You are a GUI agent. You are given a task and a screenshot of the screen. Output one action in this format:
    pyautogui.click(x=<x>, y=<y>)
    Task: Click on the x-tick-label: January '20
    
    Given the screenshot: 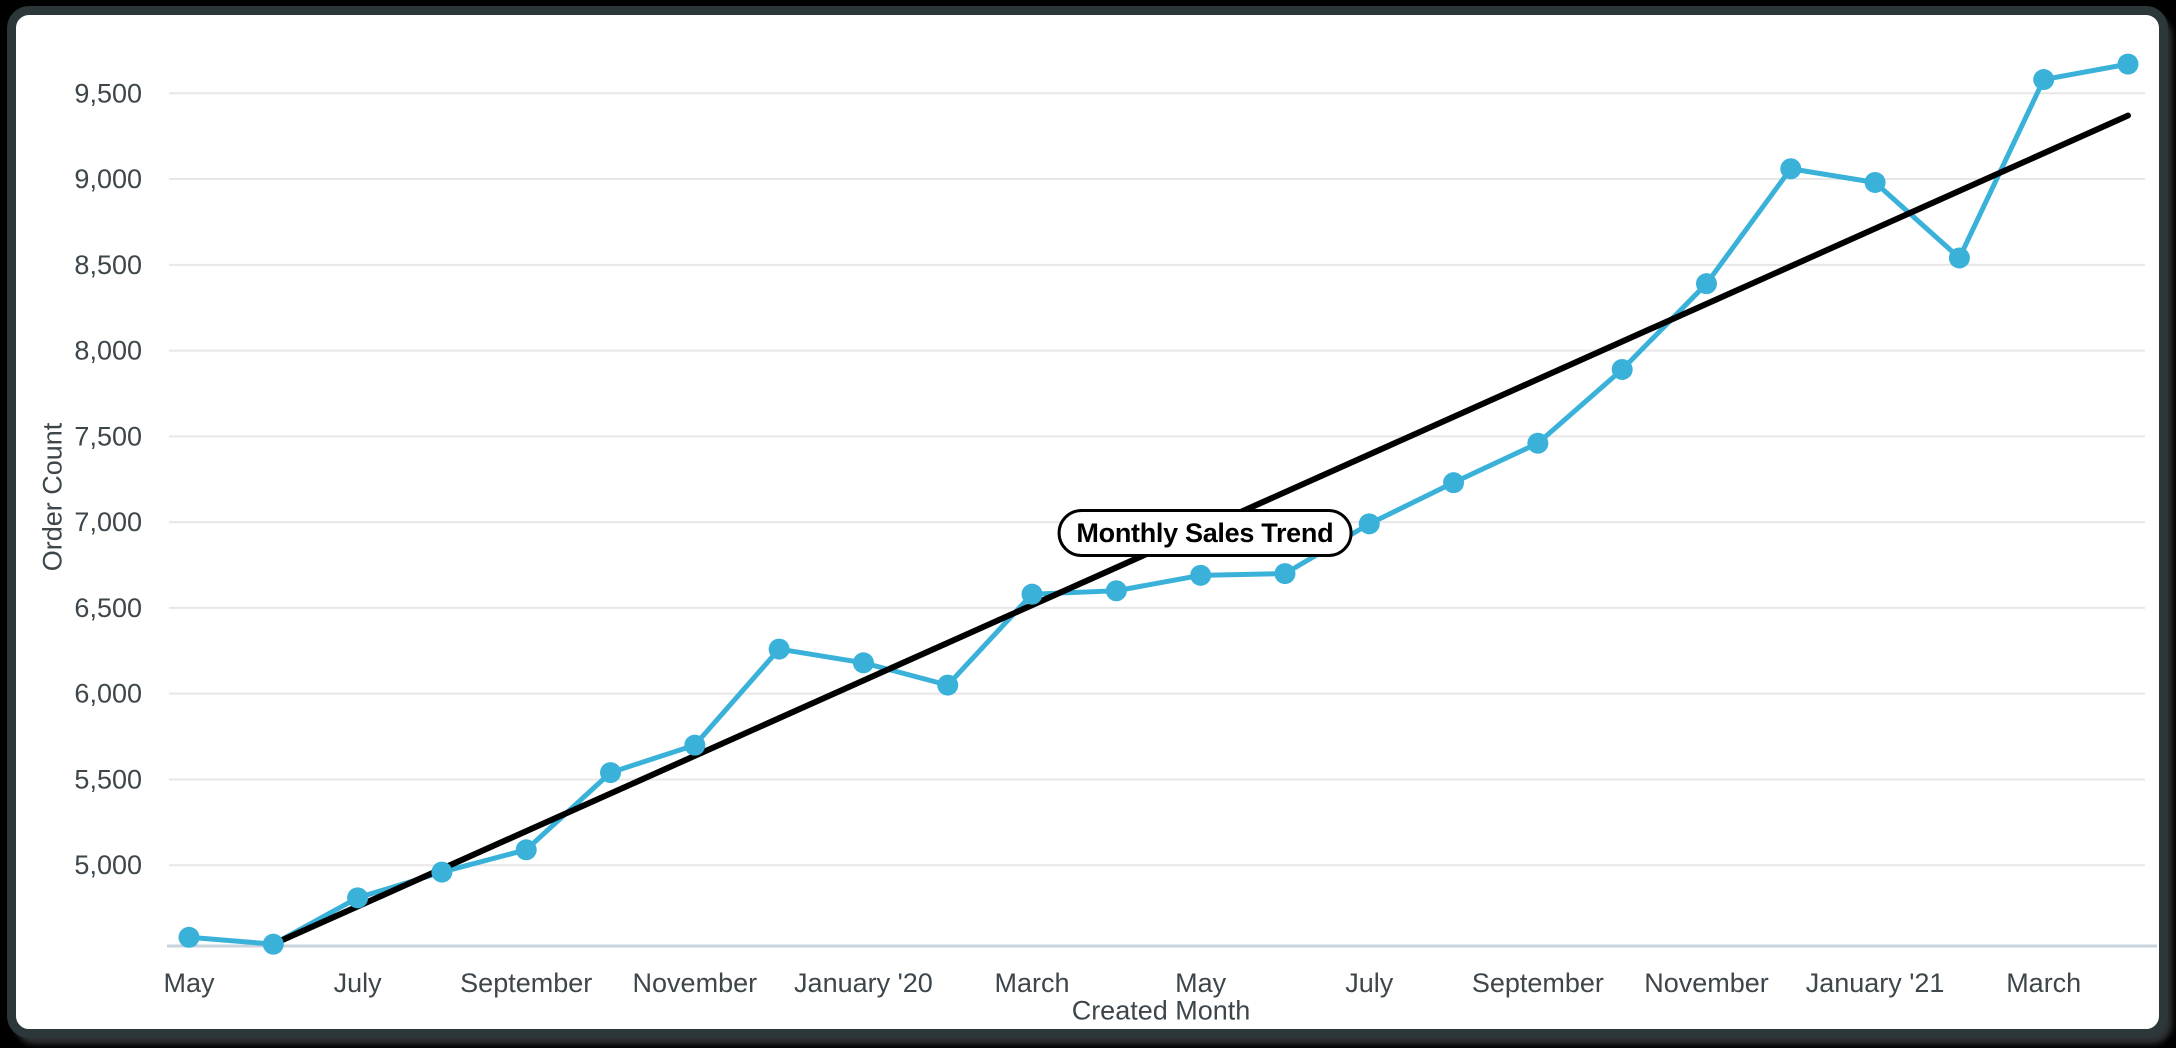 What is the action you would take?
    pyautogui.click(x=863, y=983)
    